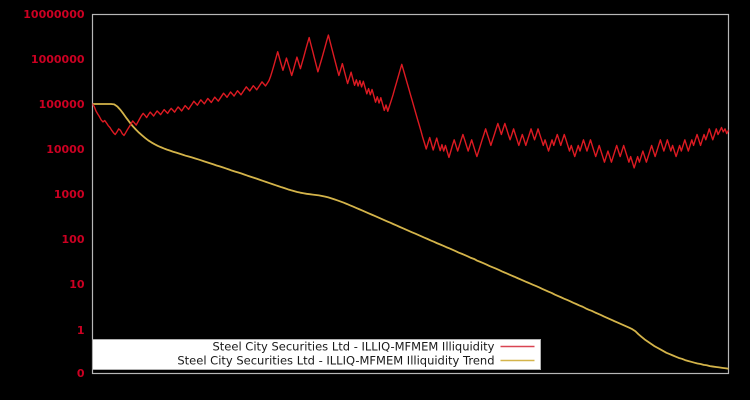 The width and height of the screenshot is (750, 400). I want to click on y-axis-tick-label: 100, so click(73, 239).